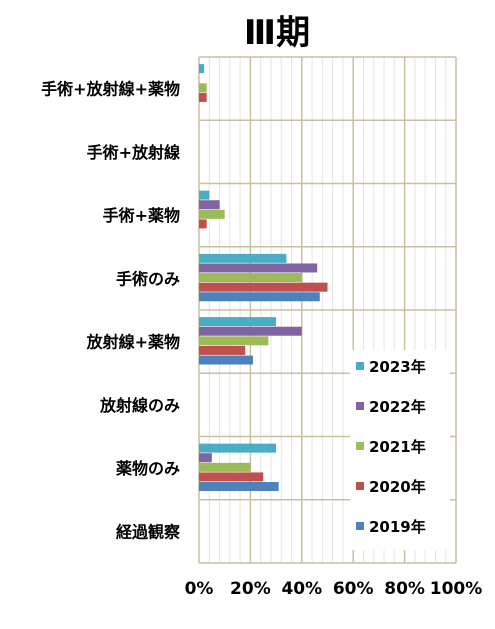 Image resolution: width=495 pixels, height=629 pixels. Describe the element at coordinates (397, 367) in the screenshot. I see `legend-label: 2023年` at that location.